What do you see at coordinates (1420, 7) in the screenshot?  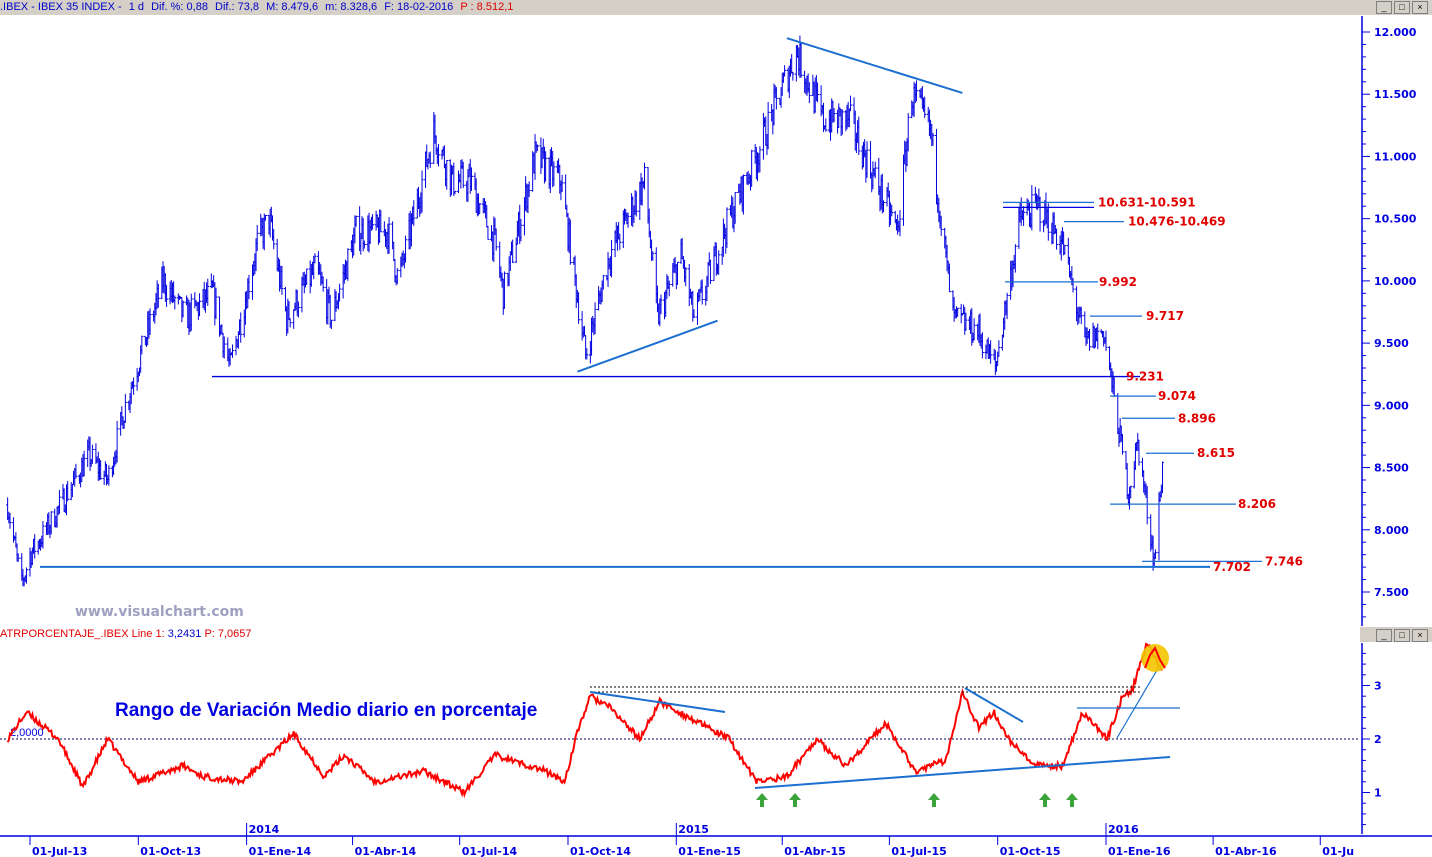 I see `close-button: ×` at bounding box center [1420, 7].